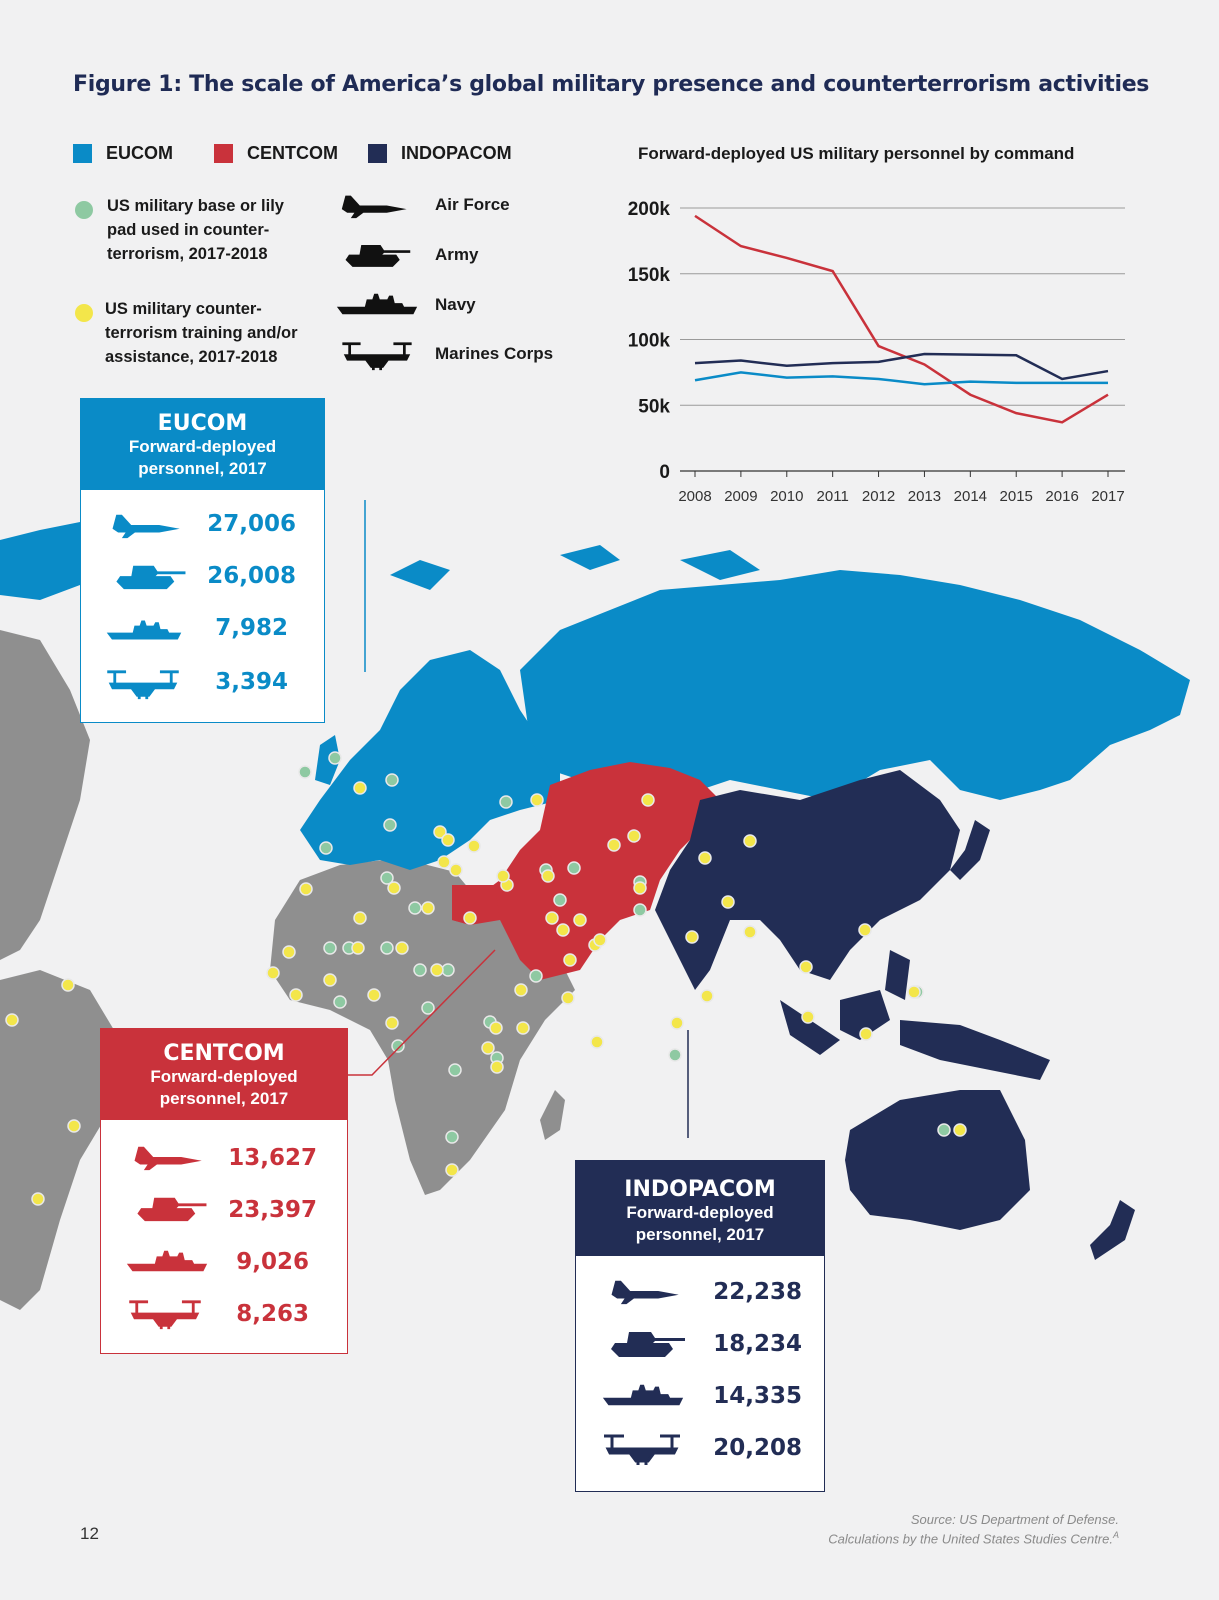  Describe the element at coordinates (494, 353) in the screenshot. I see `marines-label: Marines Corps` at that location.